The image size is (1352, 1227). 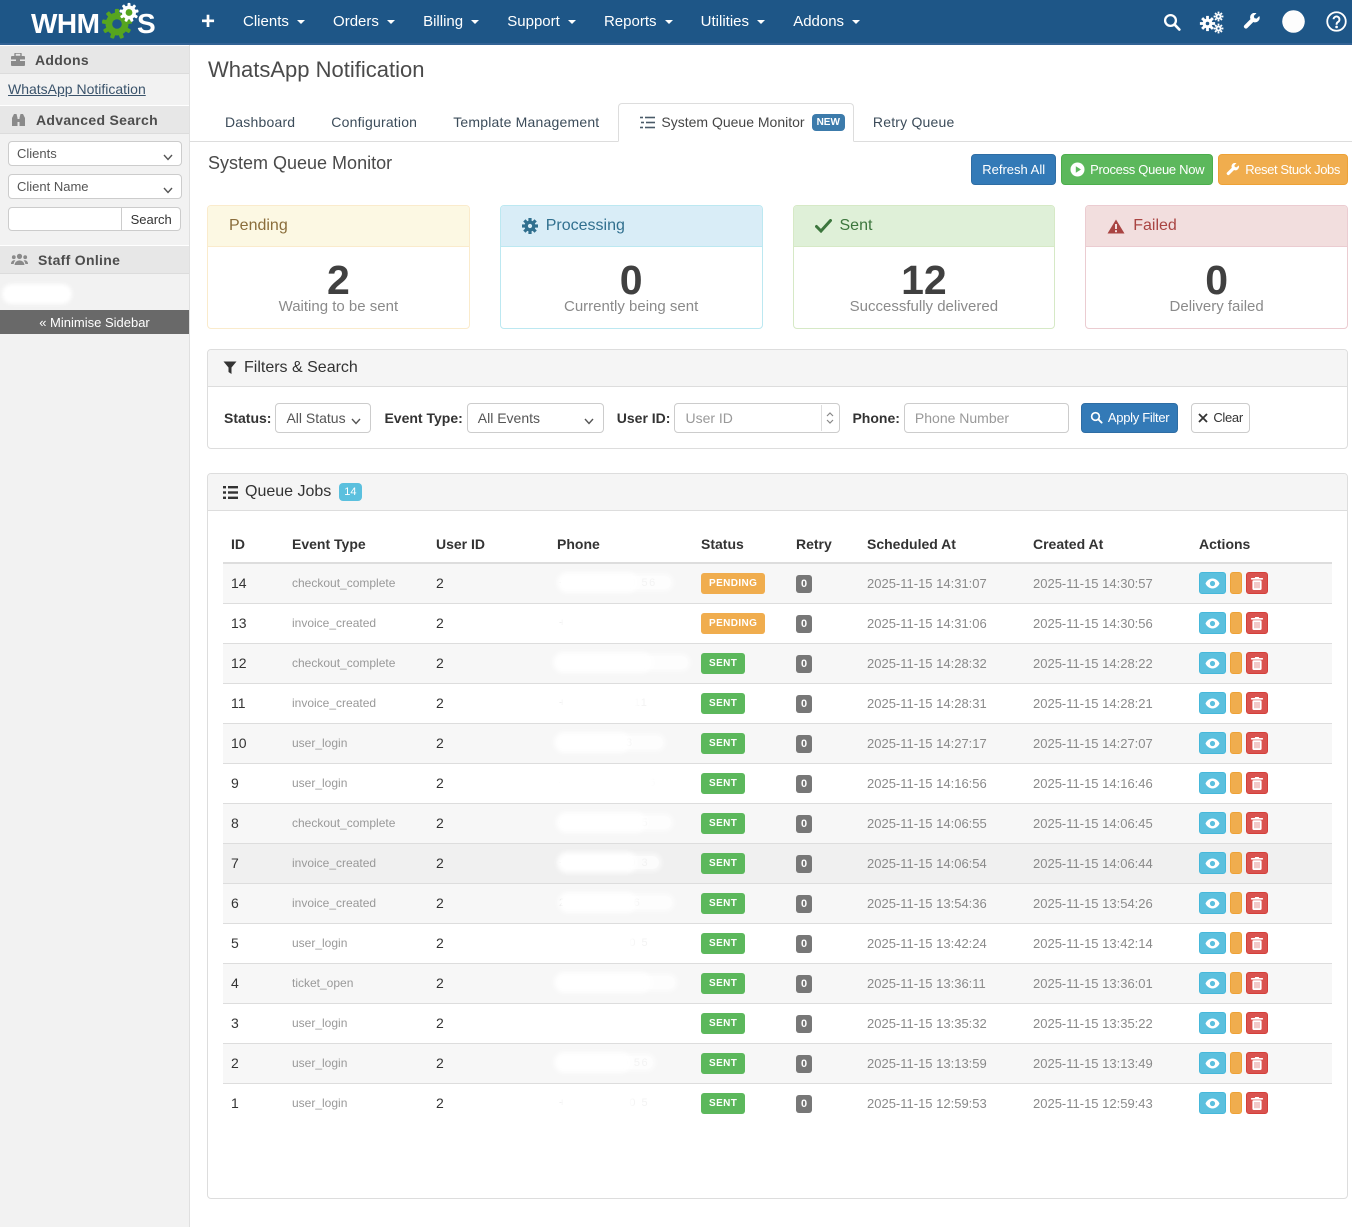 I want to click on svg-text: S, so click(x=146, y=23).